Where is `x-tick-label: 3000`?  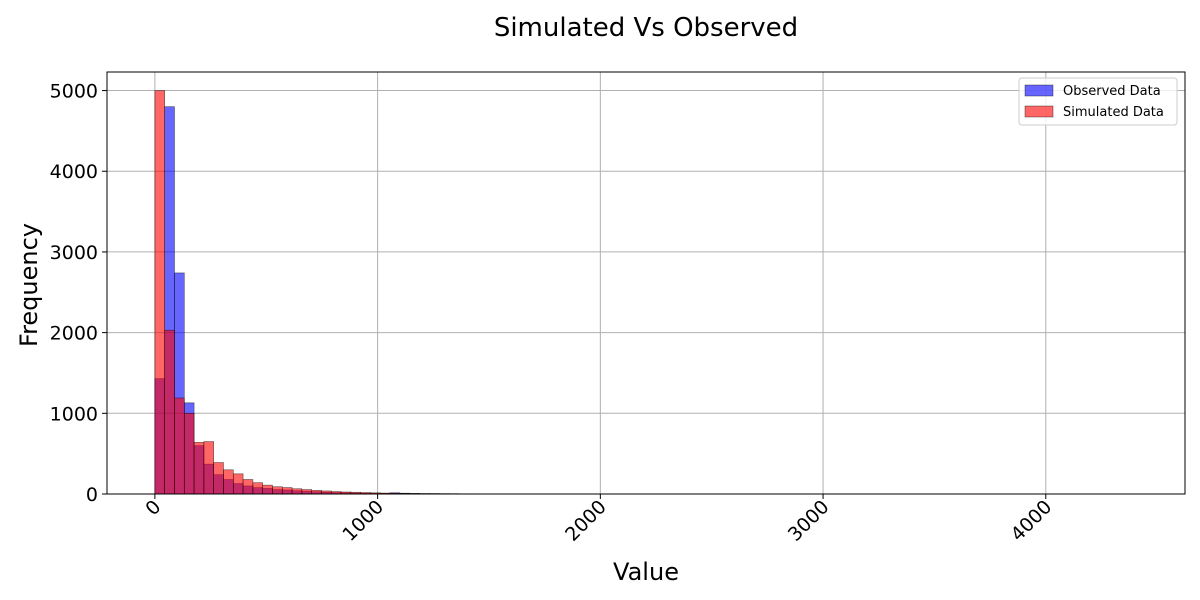
x-tick-label: 3000 is located at coordinates (809, 521).